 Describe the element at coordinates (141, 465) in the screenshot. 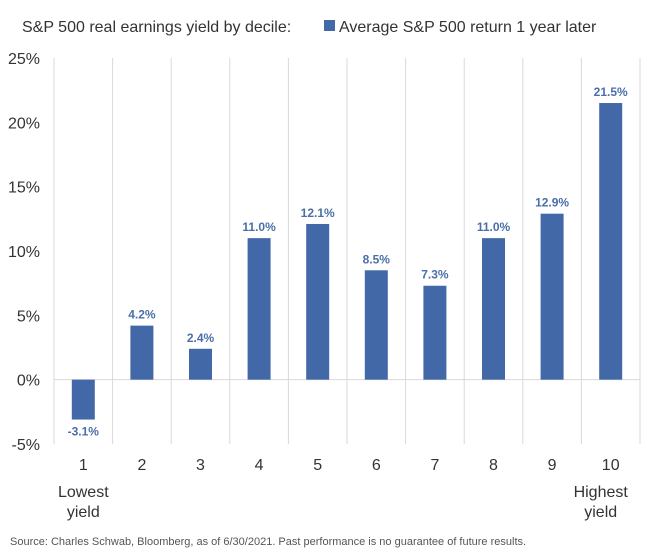

I see `x-tick-label: 2` at that location.